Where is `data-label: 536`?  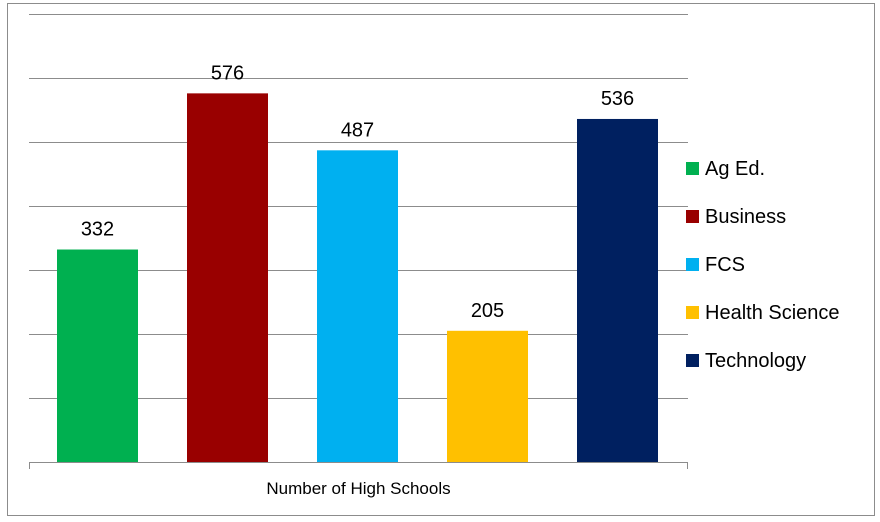 data-label: 536 is located at coordinates (617, 99).